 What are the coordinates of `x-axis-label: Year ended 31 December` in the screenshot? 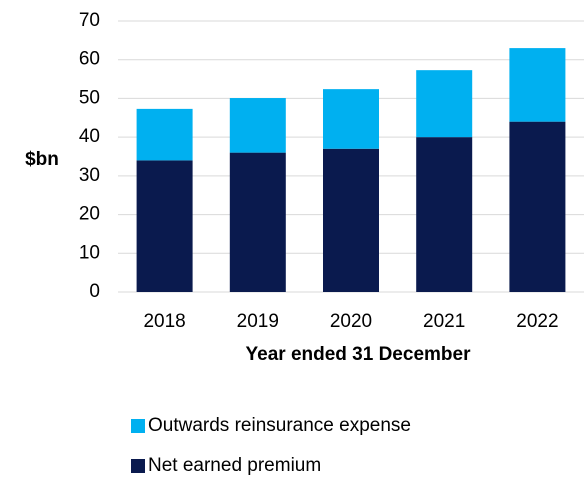 It's located at (359, 354).